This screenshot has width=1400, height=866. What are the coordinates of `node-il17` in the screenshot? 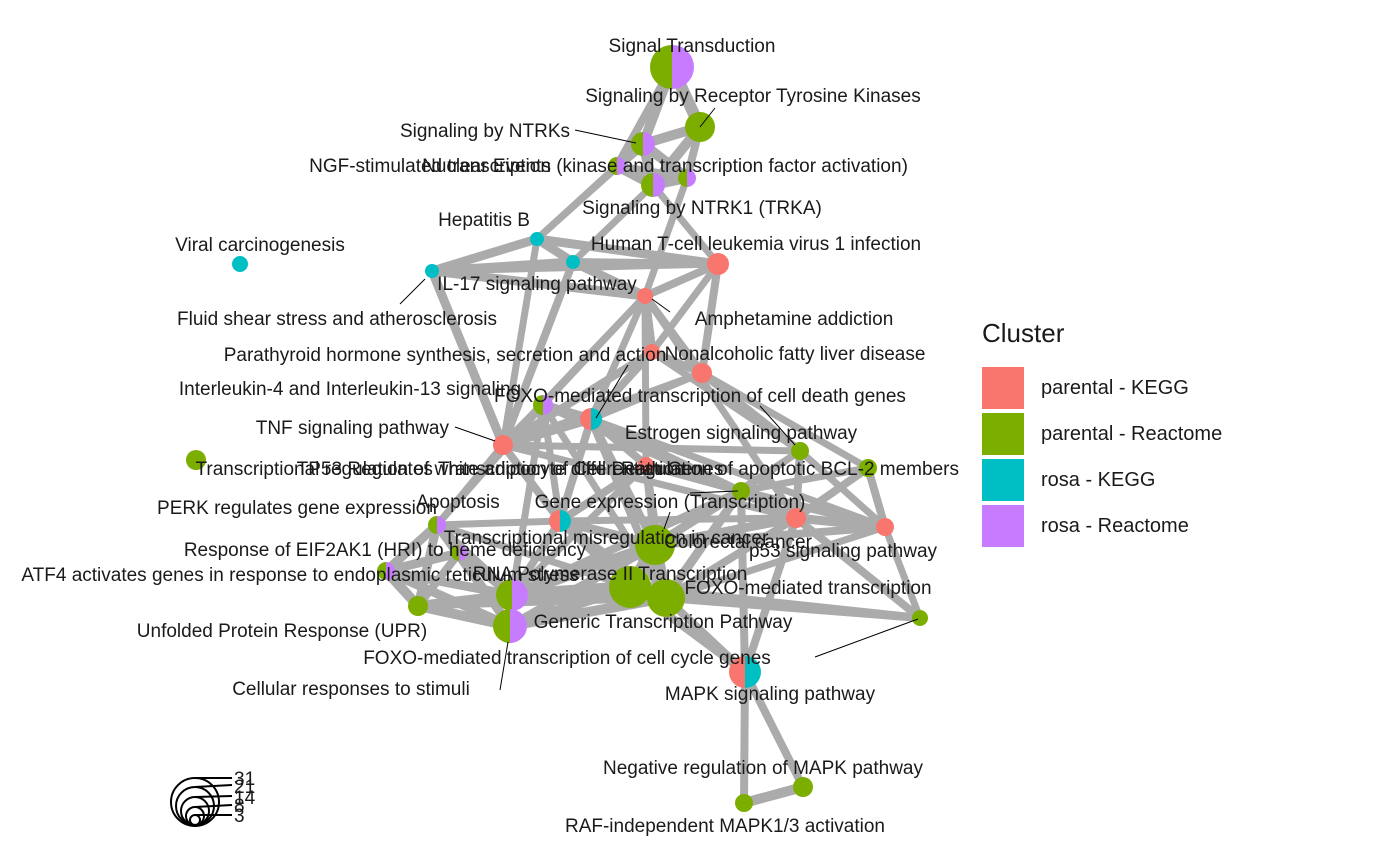 It's located at (432, 271).